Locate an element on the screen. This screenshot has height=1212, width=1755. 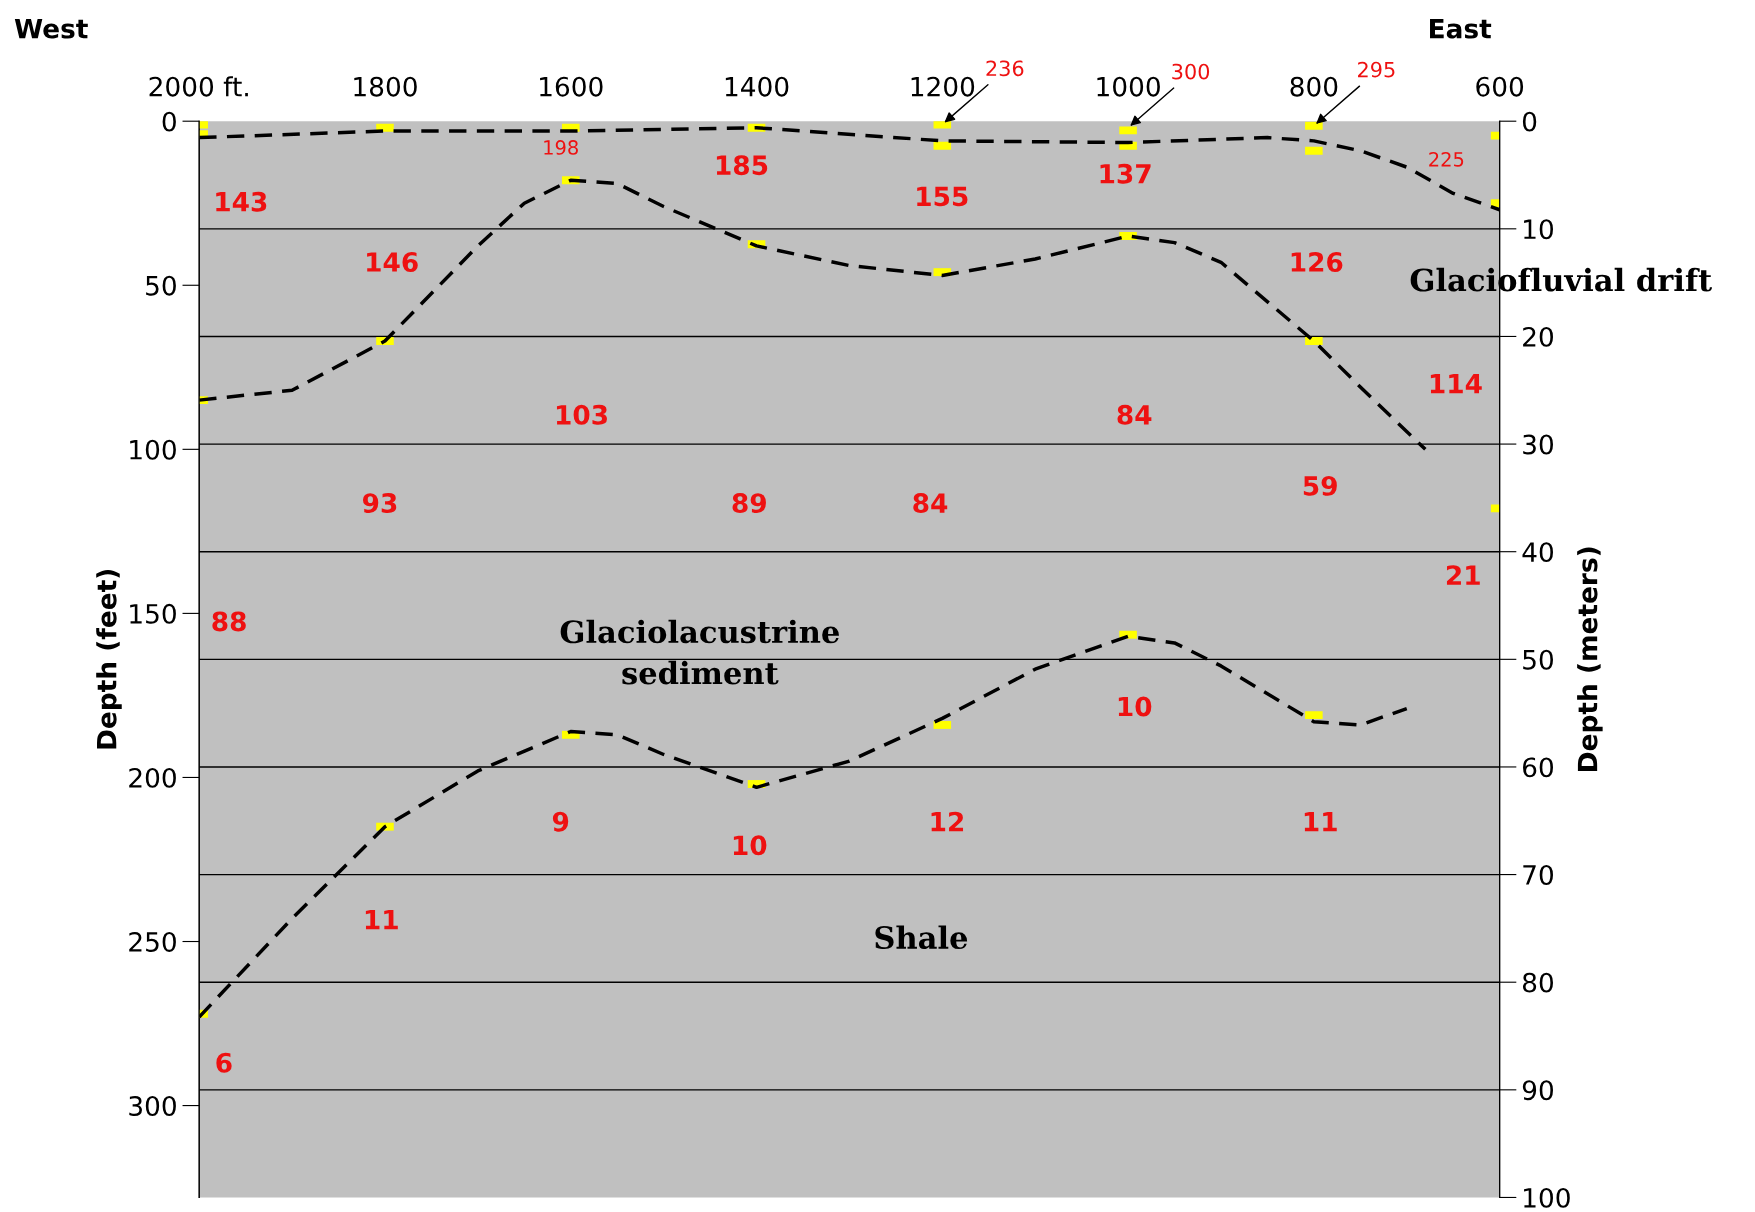
annotation: 21 is located at coordinates (1463, 575).